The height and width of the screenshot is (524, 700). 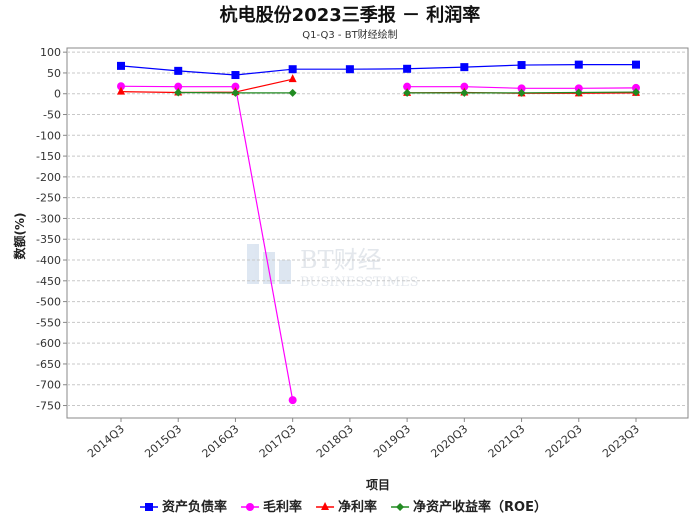 What do you see at coordinates (221, 441) in the screenshot?
I see `x-tick-label: 2016Q3` at bounding box center [221, 441].